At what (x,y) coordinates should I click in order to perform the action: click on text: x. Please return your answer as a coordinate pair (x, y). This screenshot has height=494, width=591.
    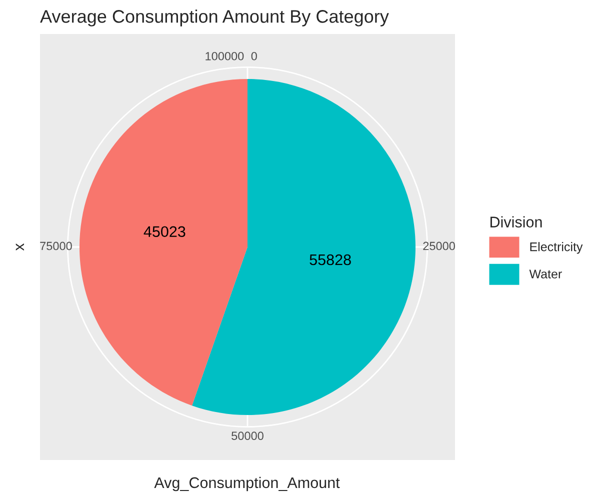
    Looking at the image, I should click on (20, 247).